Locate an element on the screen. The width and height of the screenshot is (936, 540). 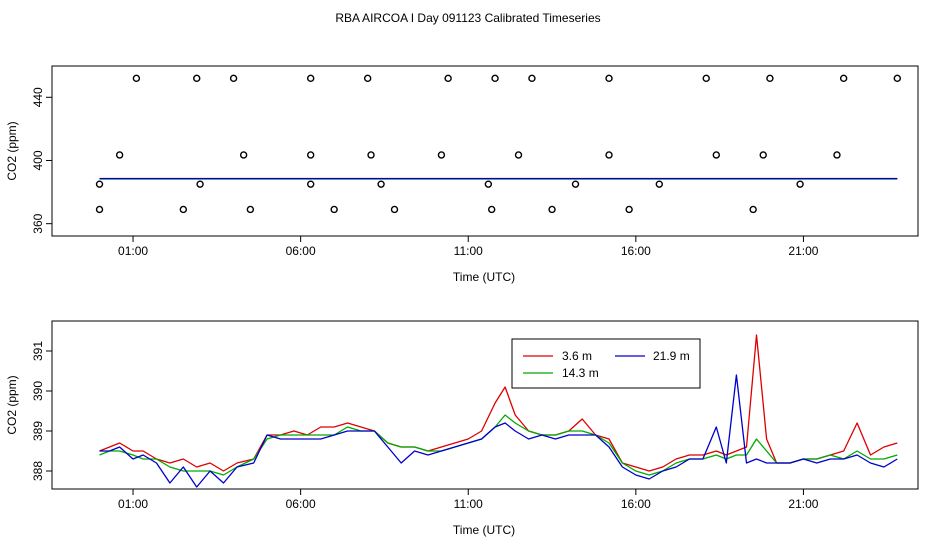
bottom-y-axis: 388 389 390 391 is located at coordinates (41, 411).